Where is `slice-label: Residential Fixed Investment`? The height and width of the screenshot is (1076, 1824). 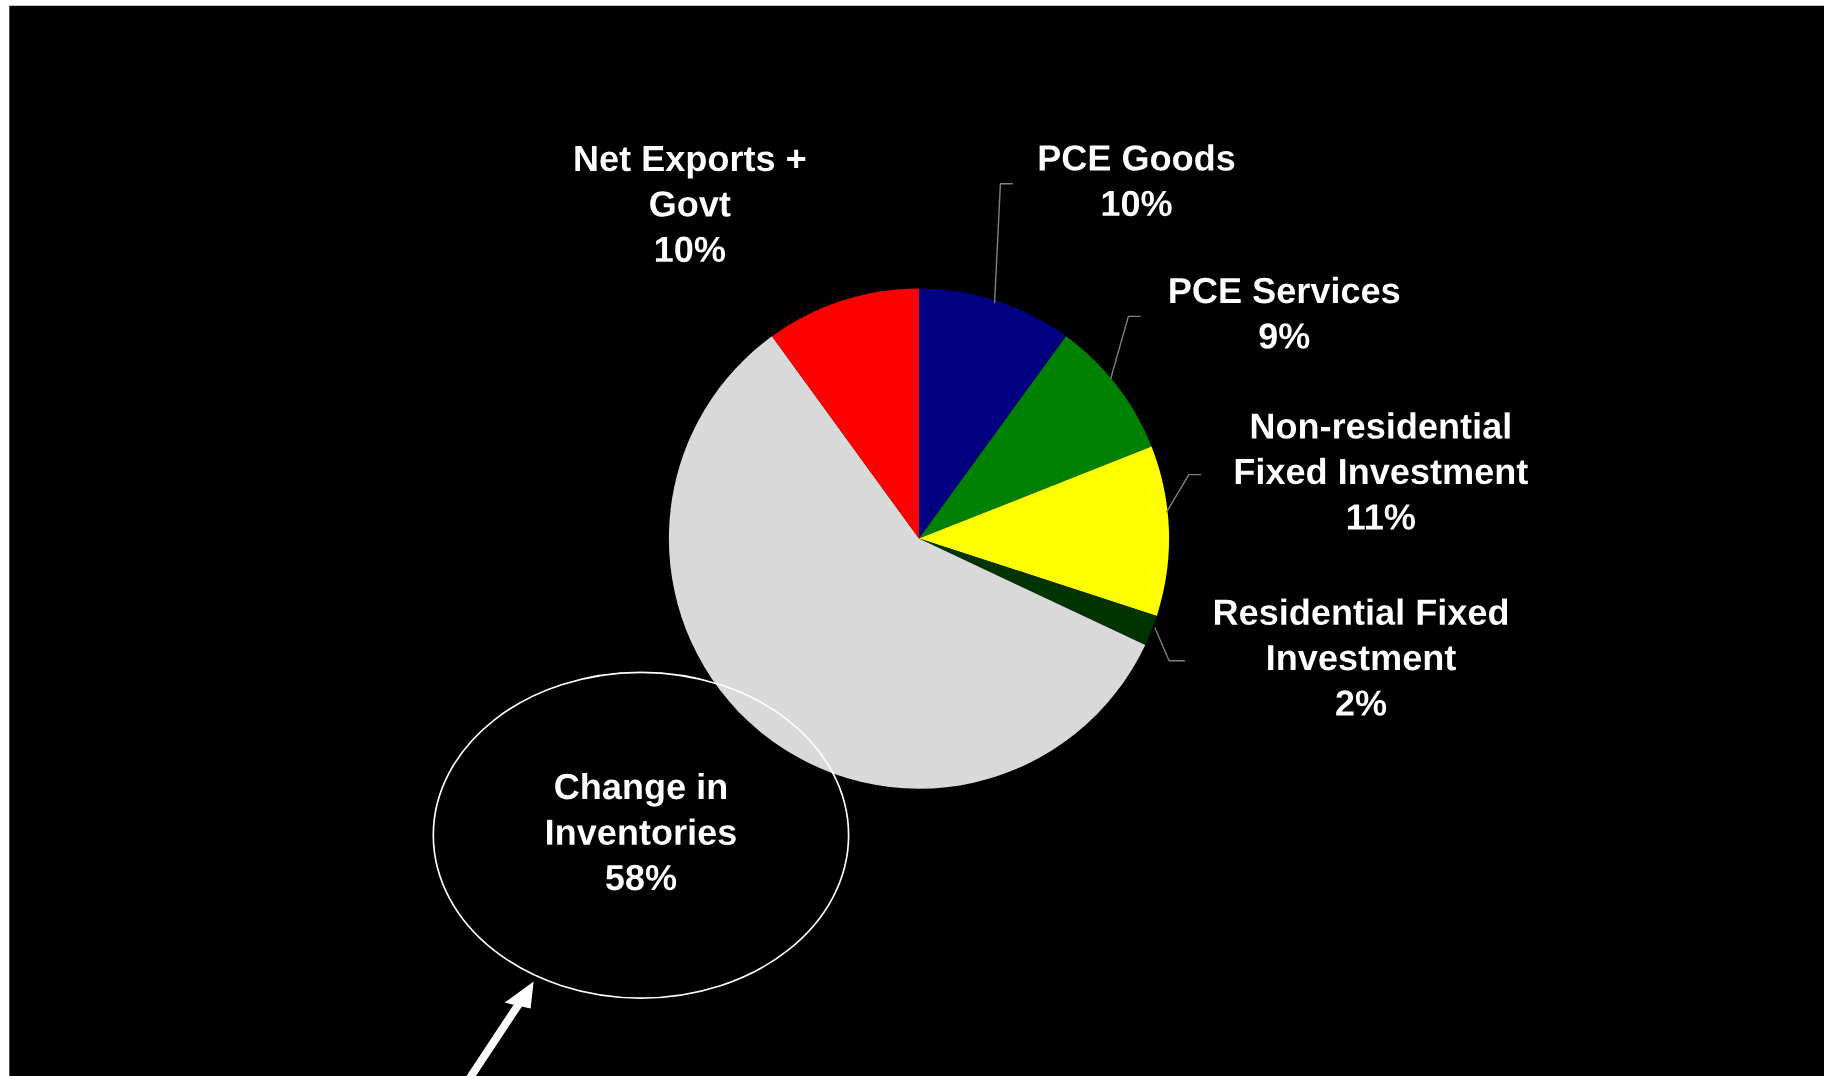 slice-label: Residential Fixed Investment is located at coordinates (1361, 634).